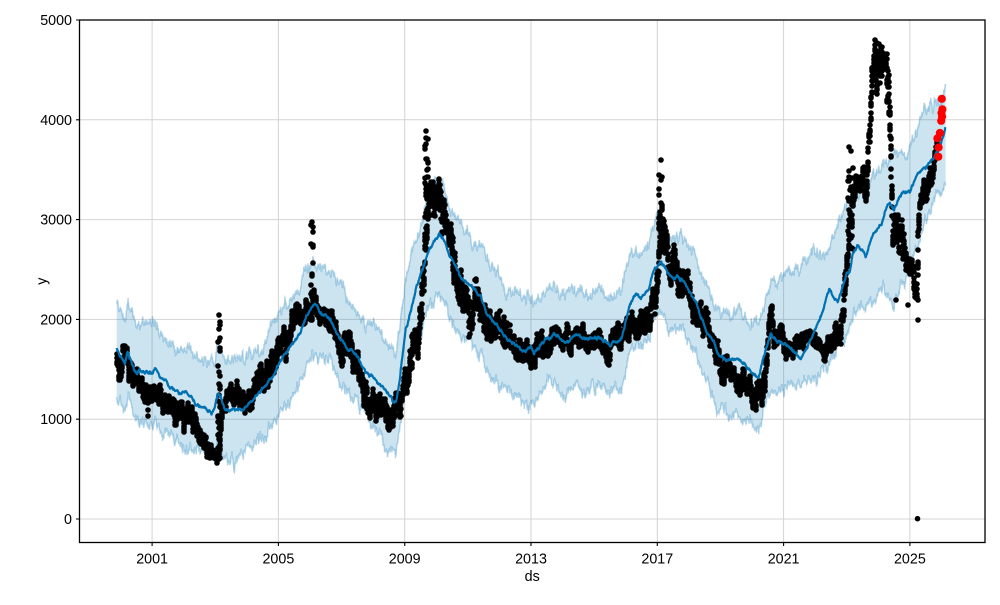  Describe the element at coordinates (278, 560) in the screenshot. I see `svg-text: 2005` at that location.